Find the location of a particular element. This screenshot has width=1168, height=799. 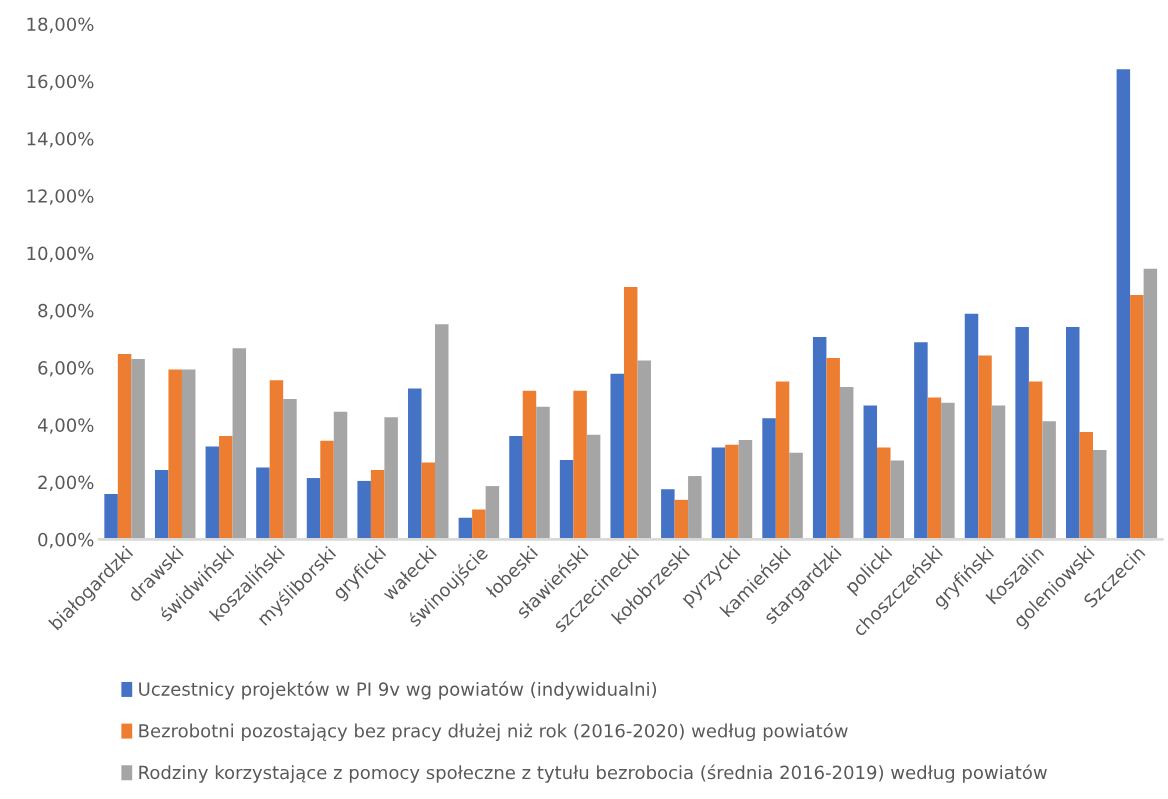

legend-label: Bezrobotni pozostający bez pracy dłużej niż rok (2016-2020) według powiatów is located at coordinates (493, 732).